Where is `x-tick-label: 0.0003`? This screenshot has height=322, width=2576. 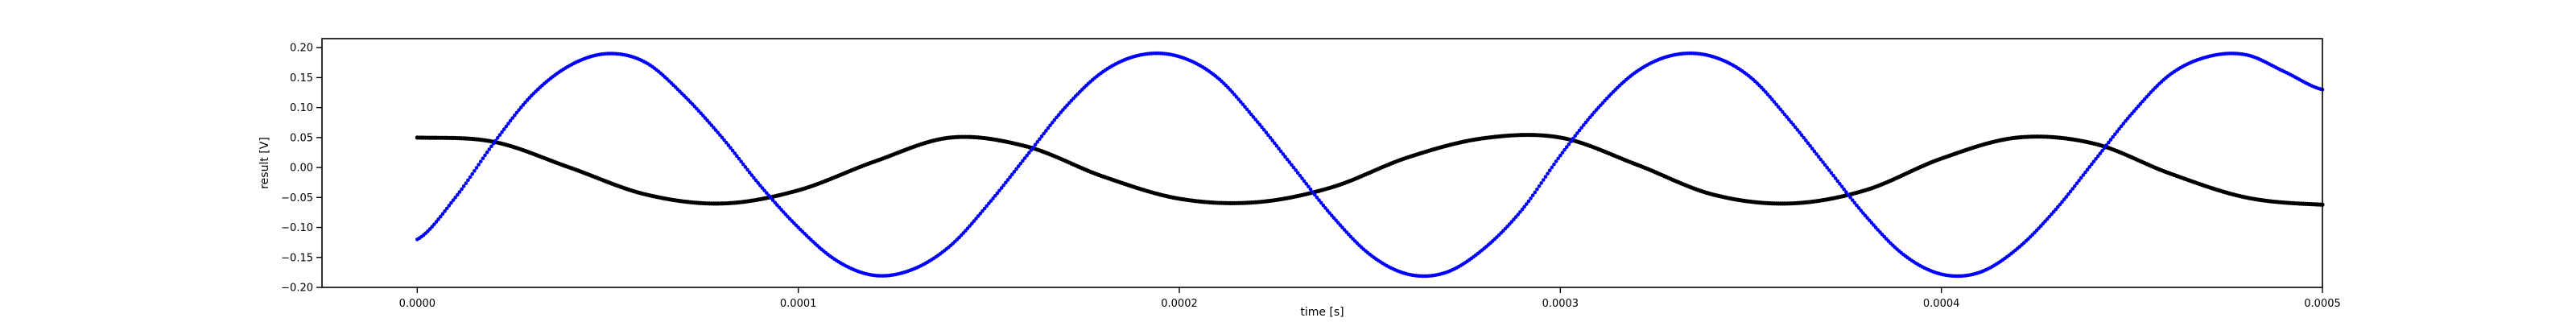
x-tick-label: 0.0003 is located at coordinates (1560, 304).